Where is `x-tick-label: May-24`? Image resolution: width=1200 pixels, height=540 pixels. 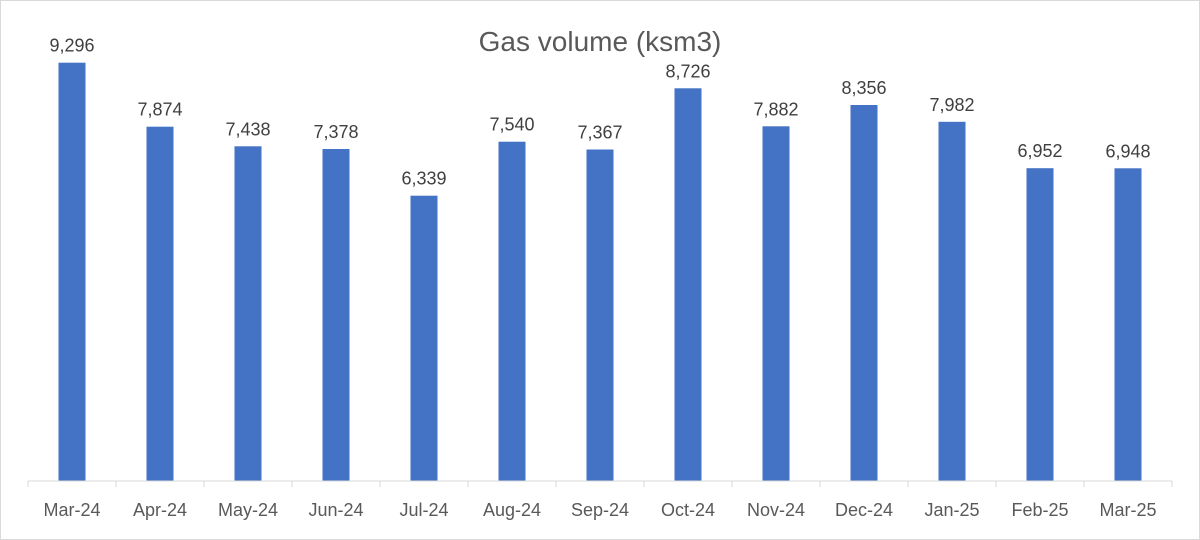
x-tick-label: May-24 is located at coordinates (248, 510).